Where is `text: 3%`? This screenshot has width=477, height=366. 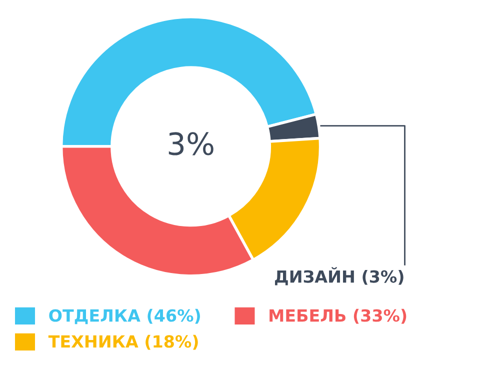 text: 3% is located at coordinates (191, 144).